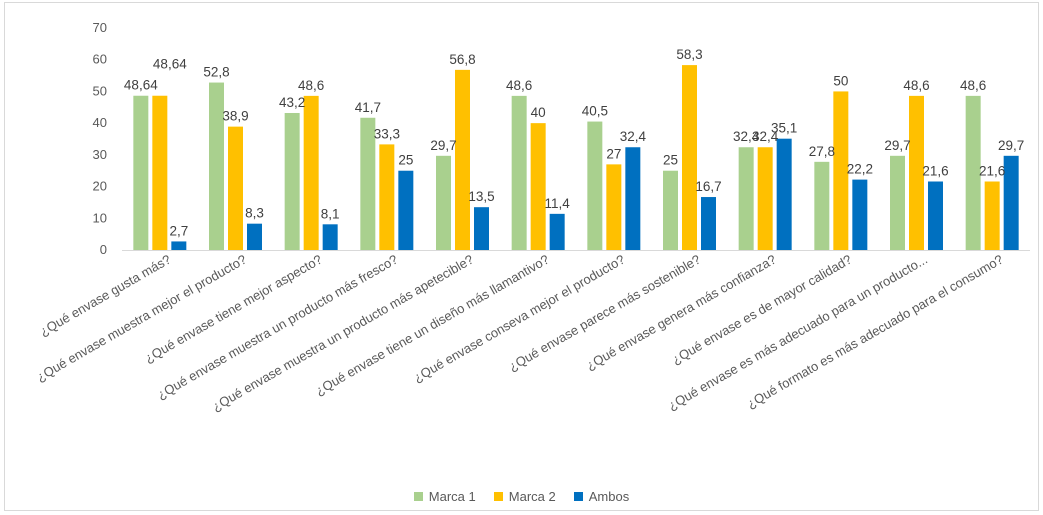 Image resolution: width=1043 pixels, height=515 pixels. I want to click on category-label: ¿Qué envase gusta más?, so click(105, 295).